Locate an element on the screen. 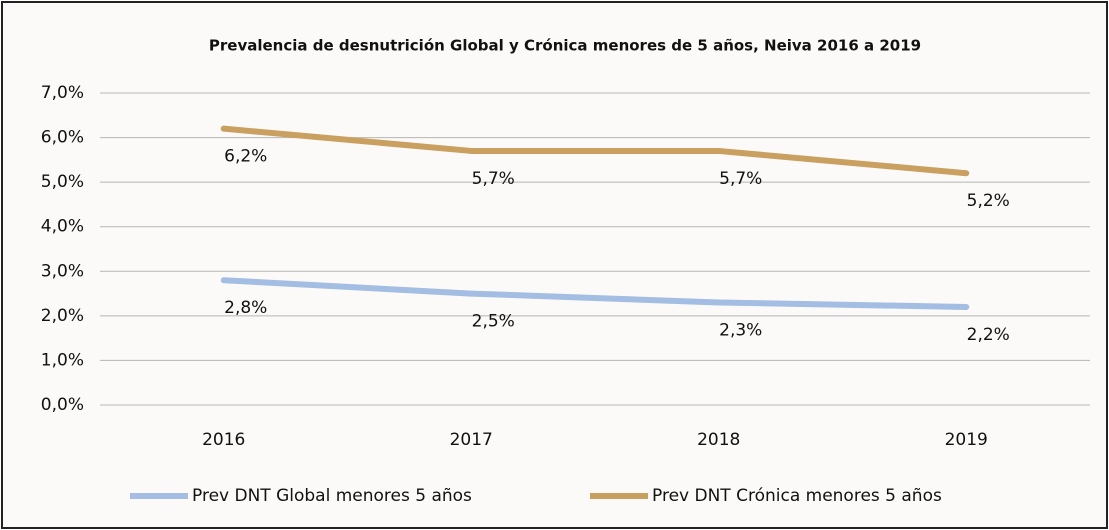 Image resolution: width=1109 pixels, height=530 pixels. data-label: 2,3% is located at coordinates (740, 330).